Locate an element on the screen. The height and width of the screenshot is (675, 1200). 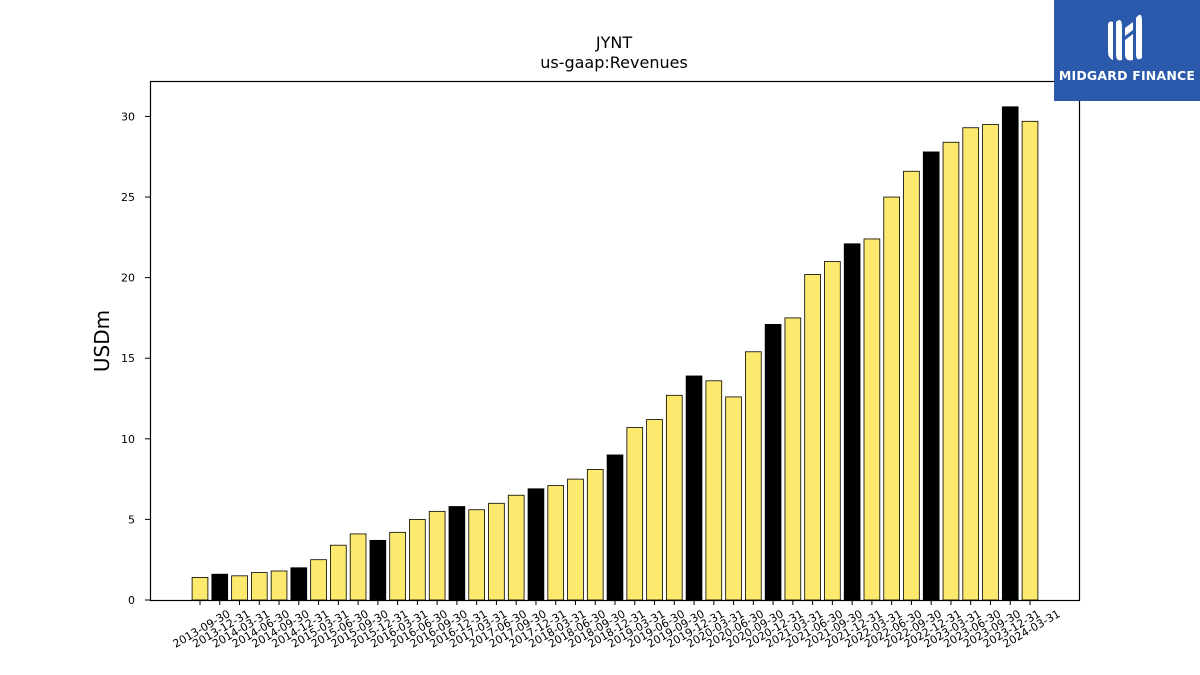
y-tick-label: 25 is located at coordinates (128, 197).